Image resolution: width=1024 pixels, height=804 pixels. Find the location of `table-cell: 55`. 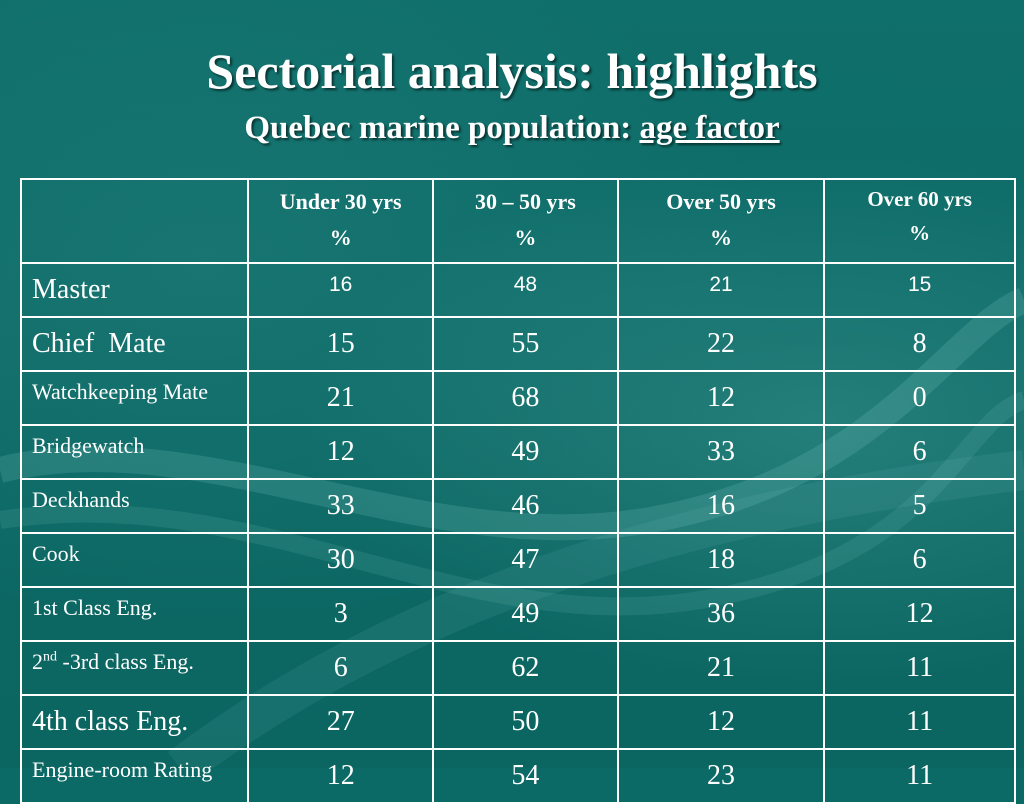

table-cell: 55 is located at coordinates (525, 344).